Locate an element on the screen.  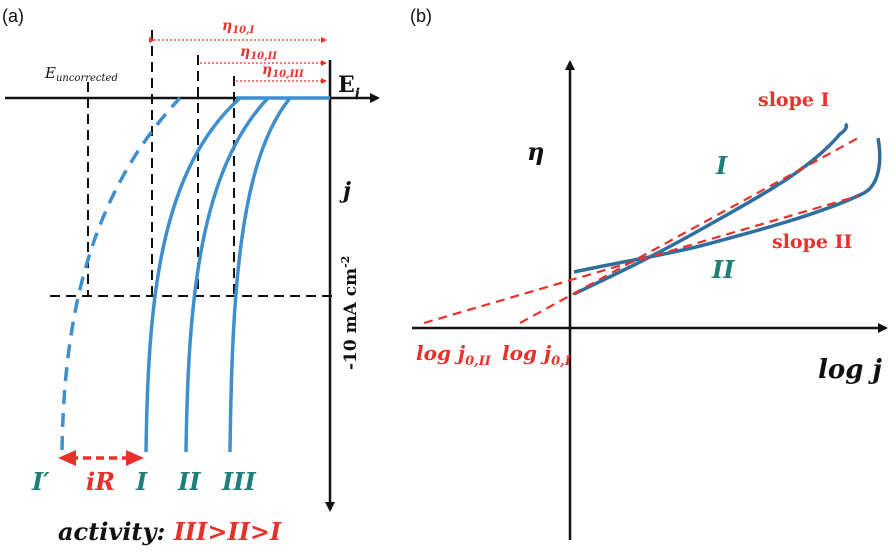
tafel-curve-ii-label: II is located at coordinates (723, 269).